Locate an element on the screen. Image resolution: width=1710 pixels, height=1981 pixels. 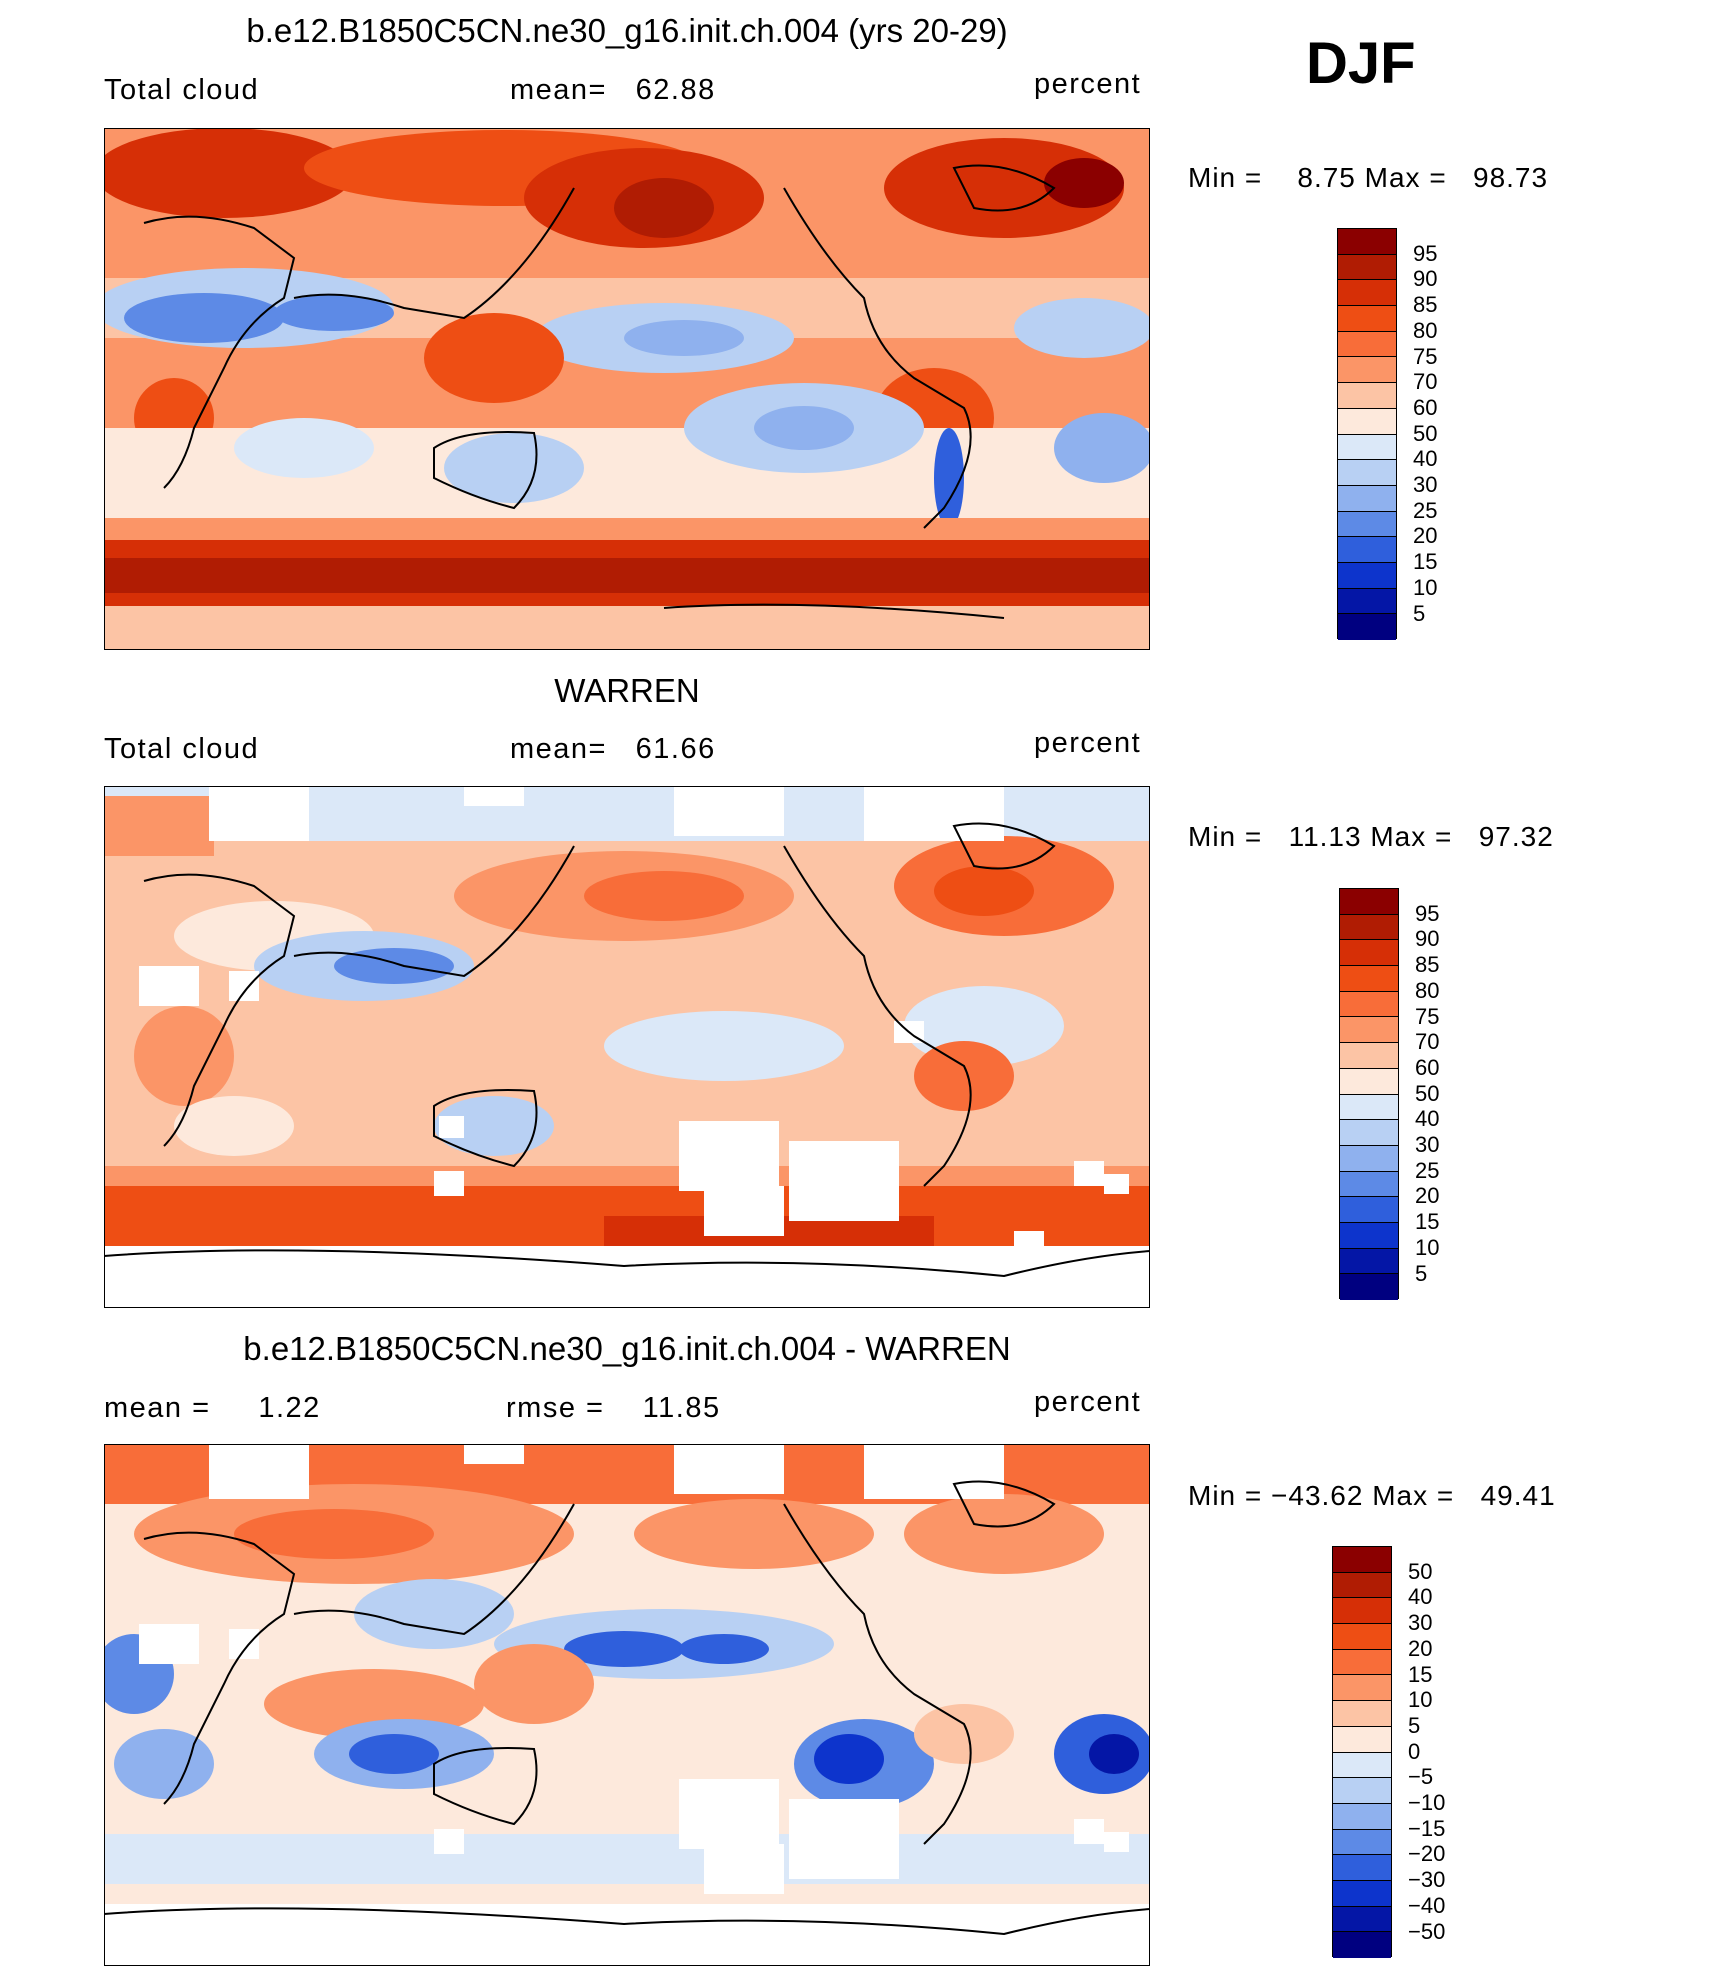
panel3-units-label: percent is located at coordinates (1088, 1402).